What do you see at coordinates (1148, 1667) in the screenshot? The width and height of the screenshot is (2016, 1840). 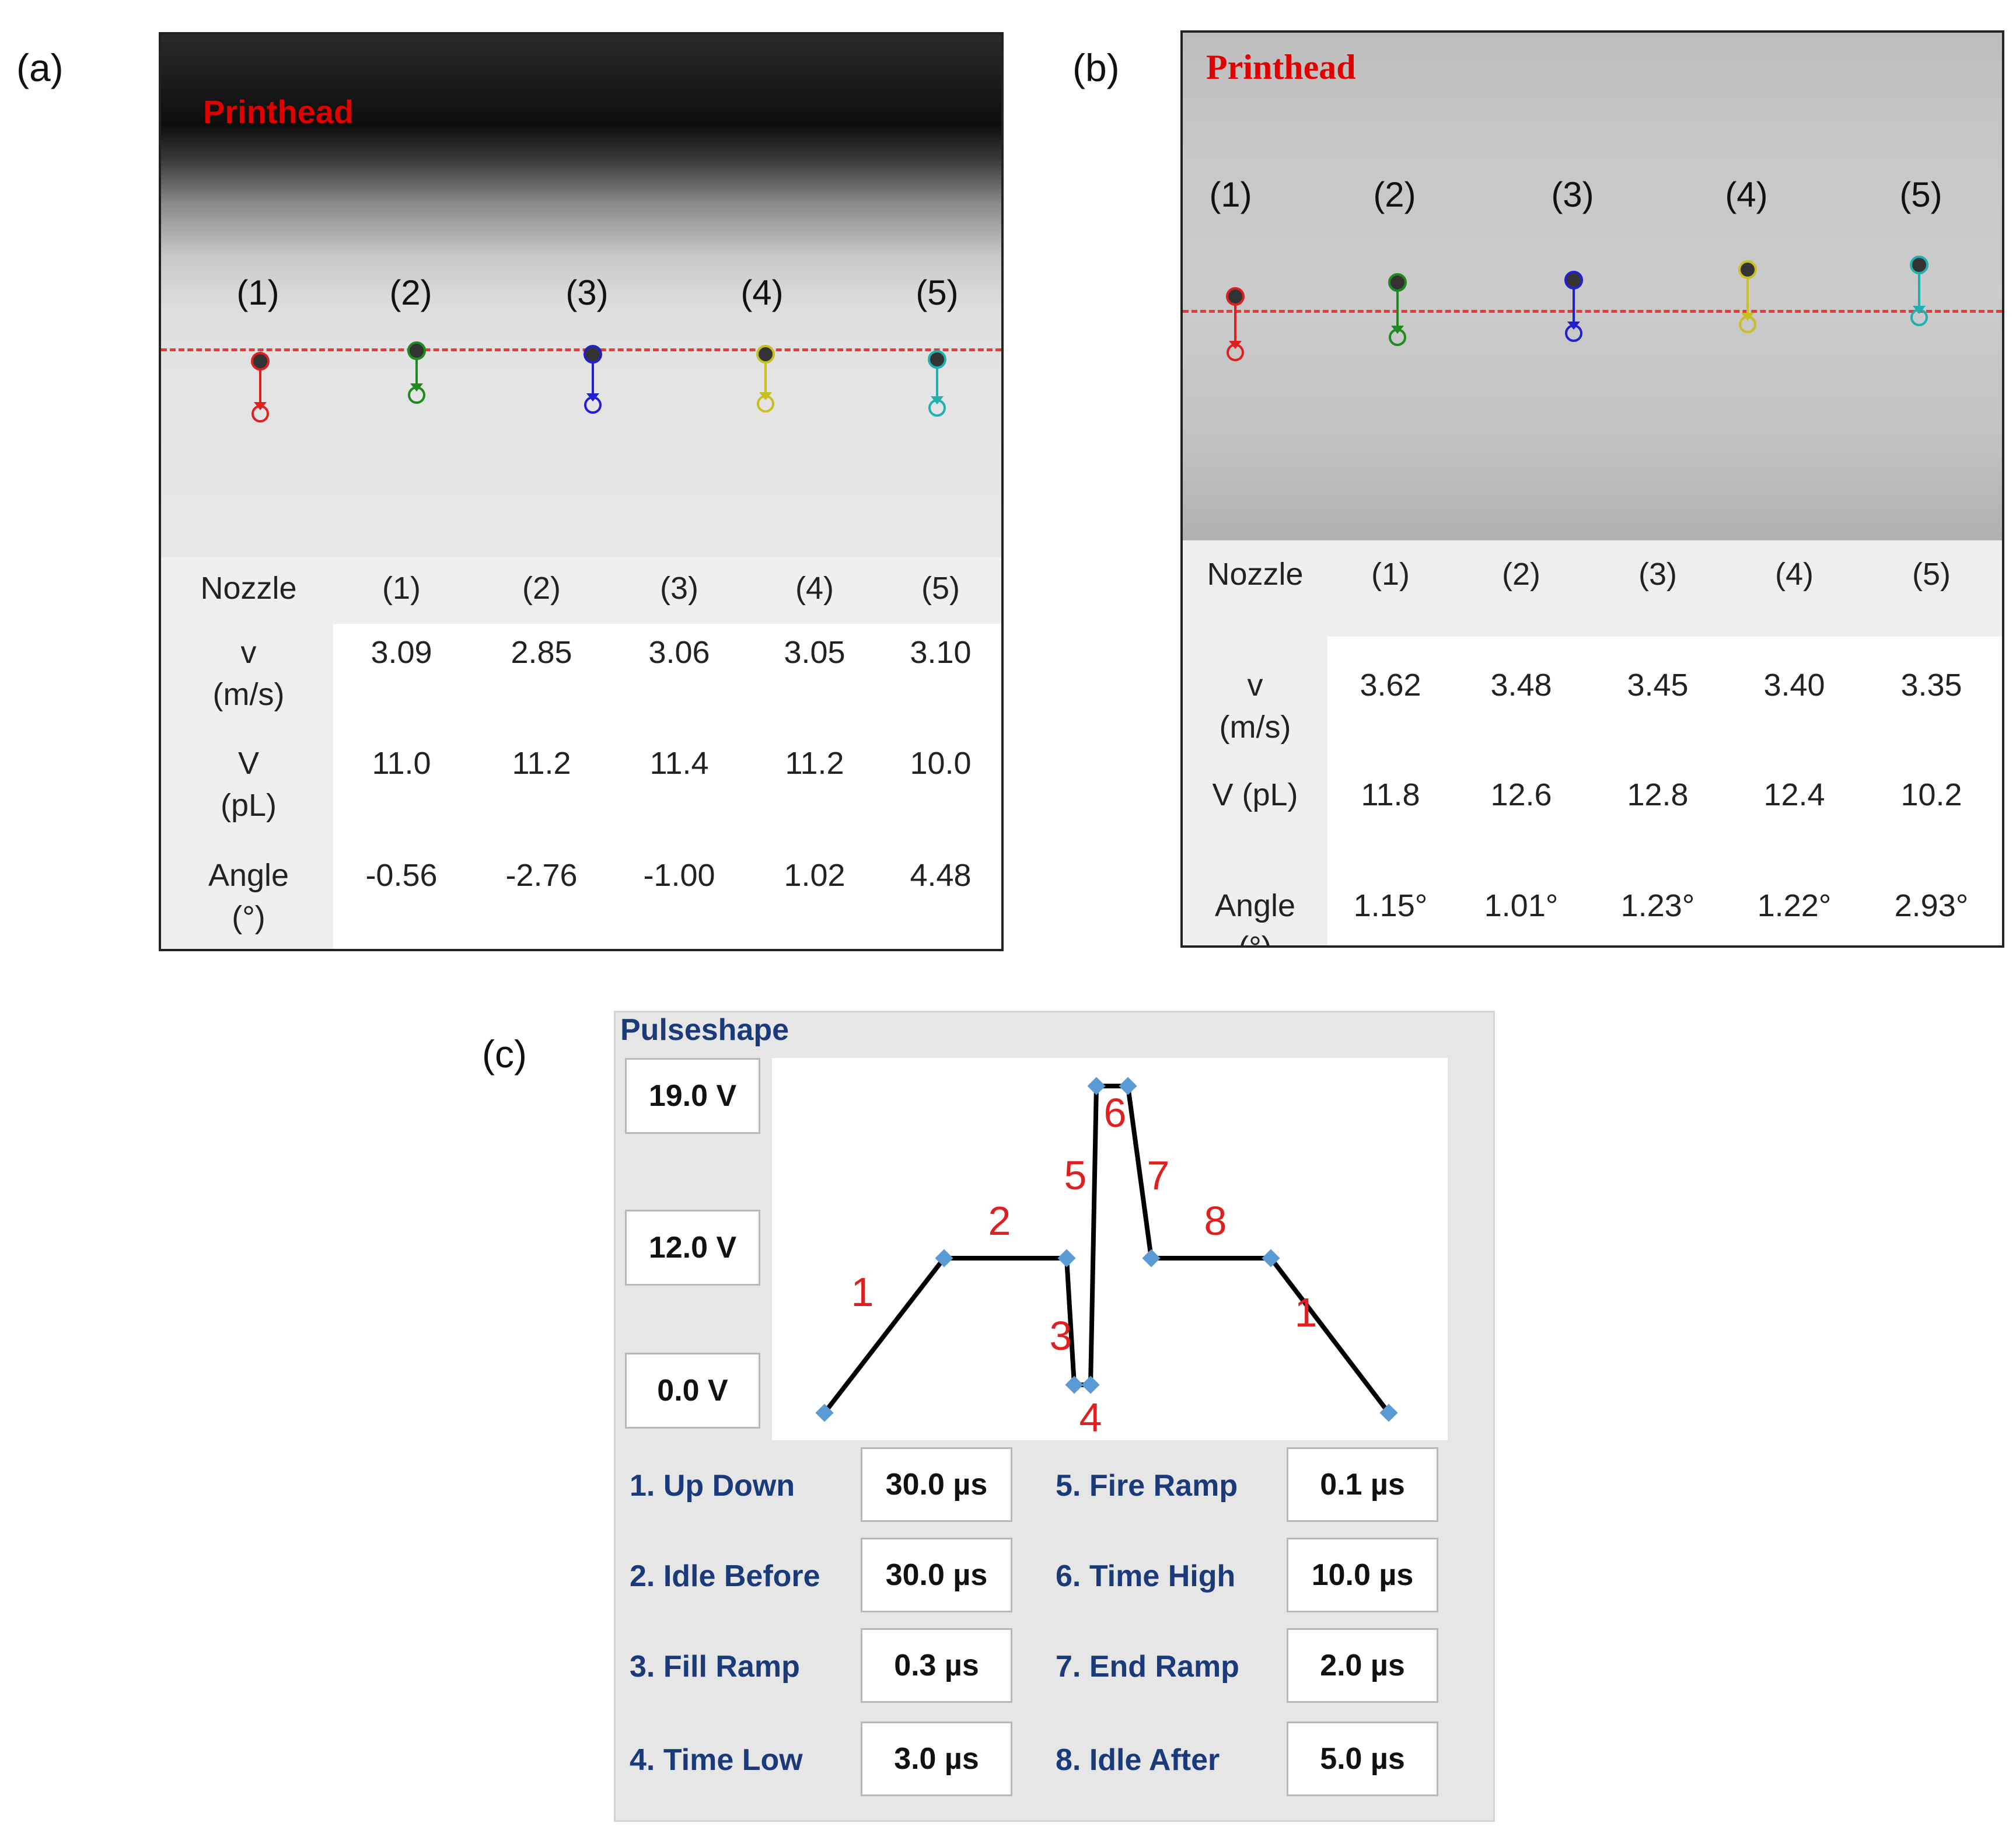 I see `param-label: 7. End Ramp` at bounding box center [1148, 1667].